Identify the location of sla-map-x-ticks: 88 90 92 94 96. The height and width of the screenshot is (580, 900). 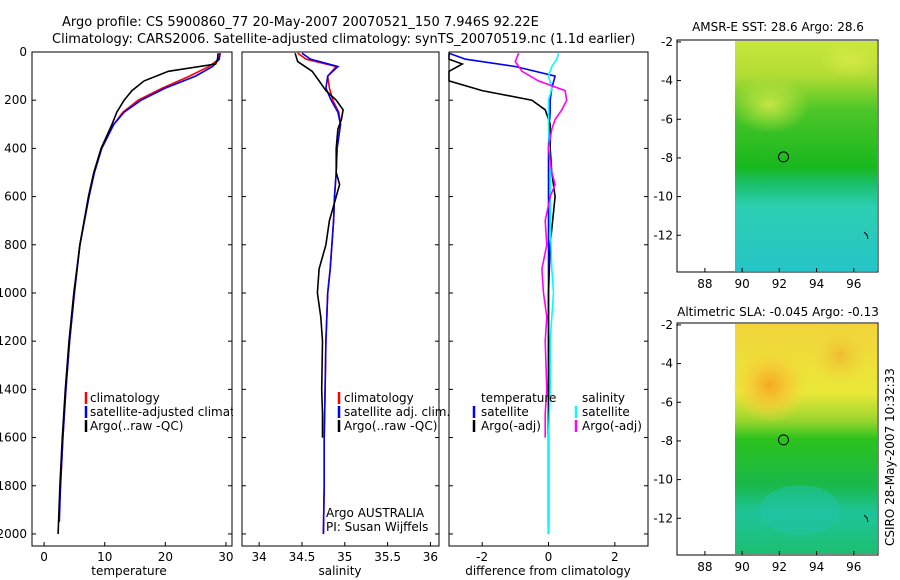
(779, 562).